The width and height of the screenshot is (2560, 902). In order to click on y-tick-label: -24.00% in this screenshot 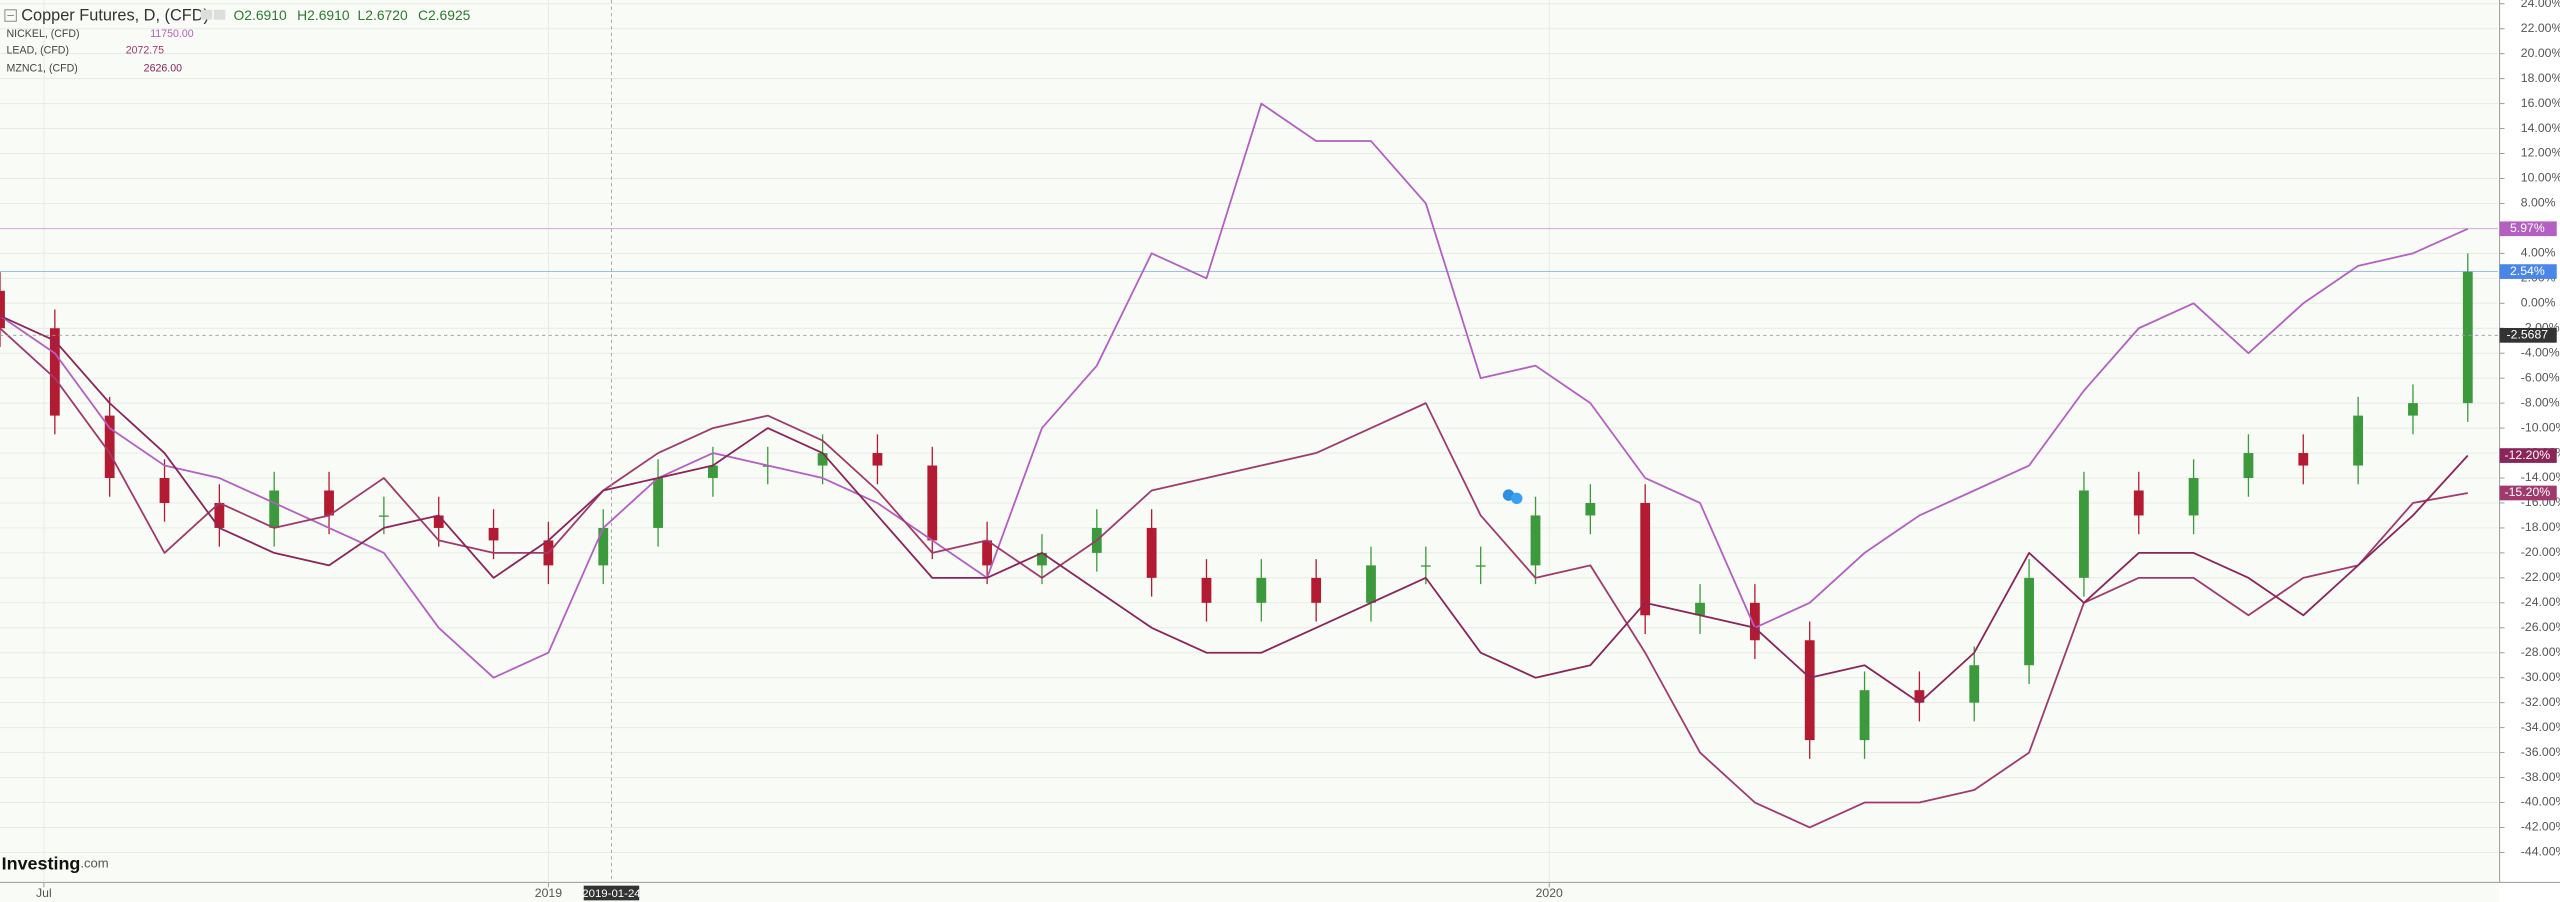, I will do `click(2540, 602)`.